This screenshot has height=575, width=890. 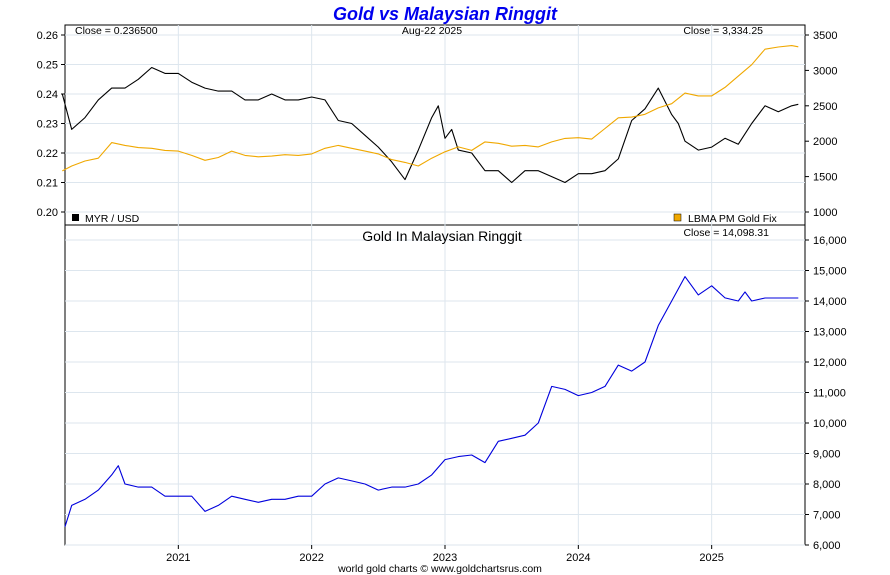 What do you see at coordinates (47, 154) in the screenshot?
I see `y-left-tick-label: 0.22` at bounding box center [47, 154].